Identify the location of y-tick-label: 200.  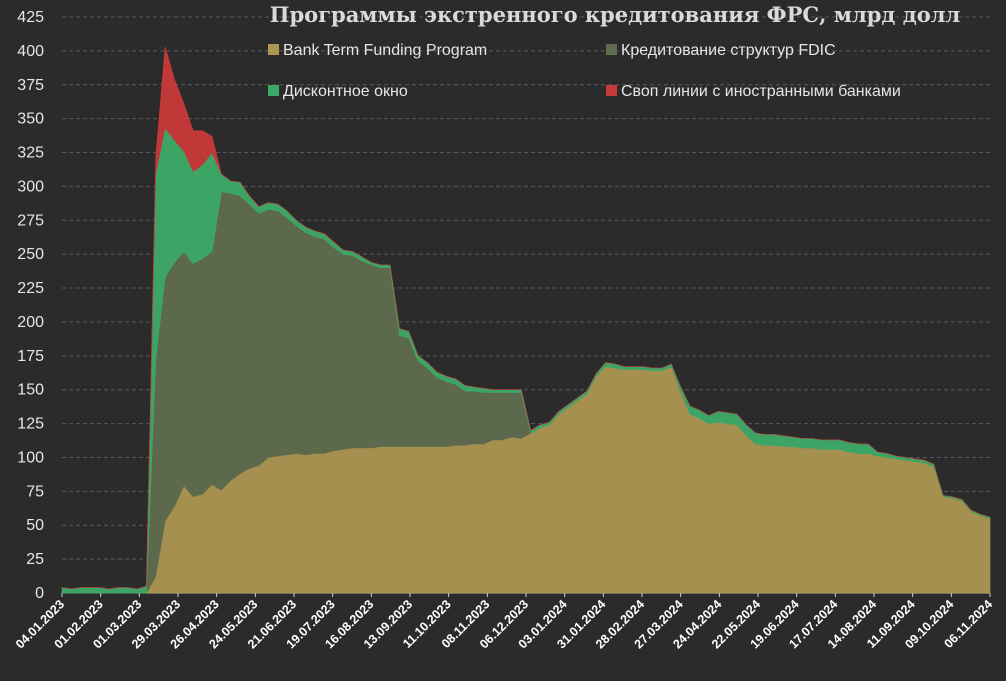
(30, 322).